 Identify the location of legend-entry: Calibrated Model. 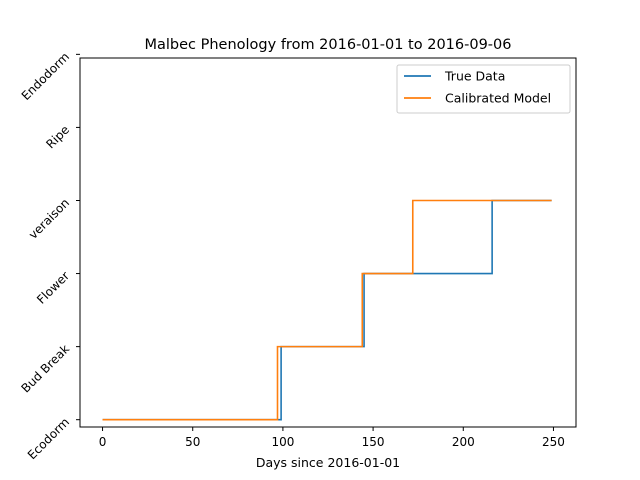
(498, 98).